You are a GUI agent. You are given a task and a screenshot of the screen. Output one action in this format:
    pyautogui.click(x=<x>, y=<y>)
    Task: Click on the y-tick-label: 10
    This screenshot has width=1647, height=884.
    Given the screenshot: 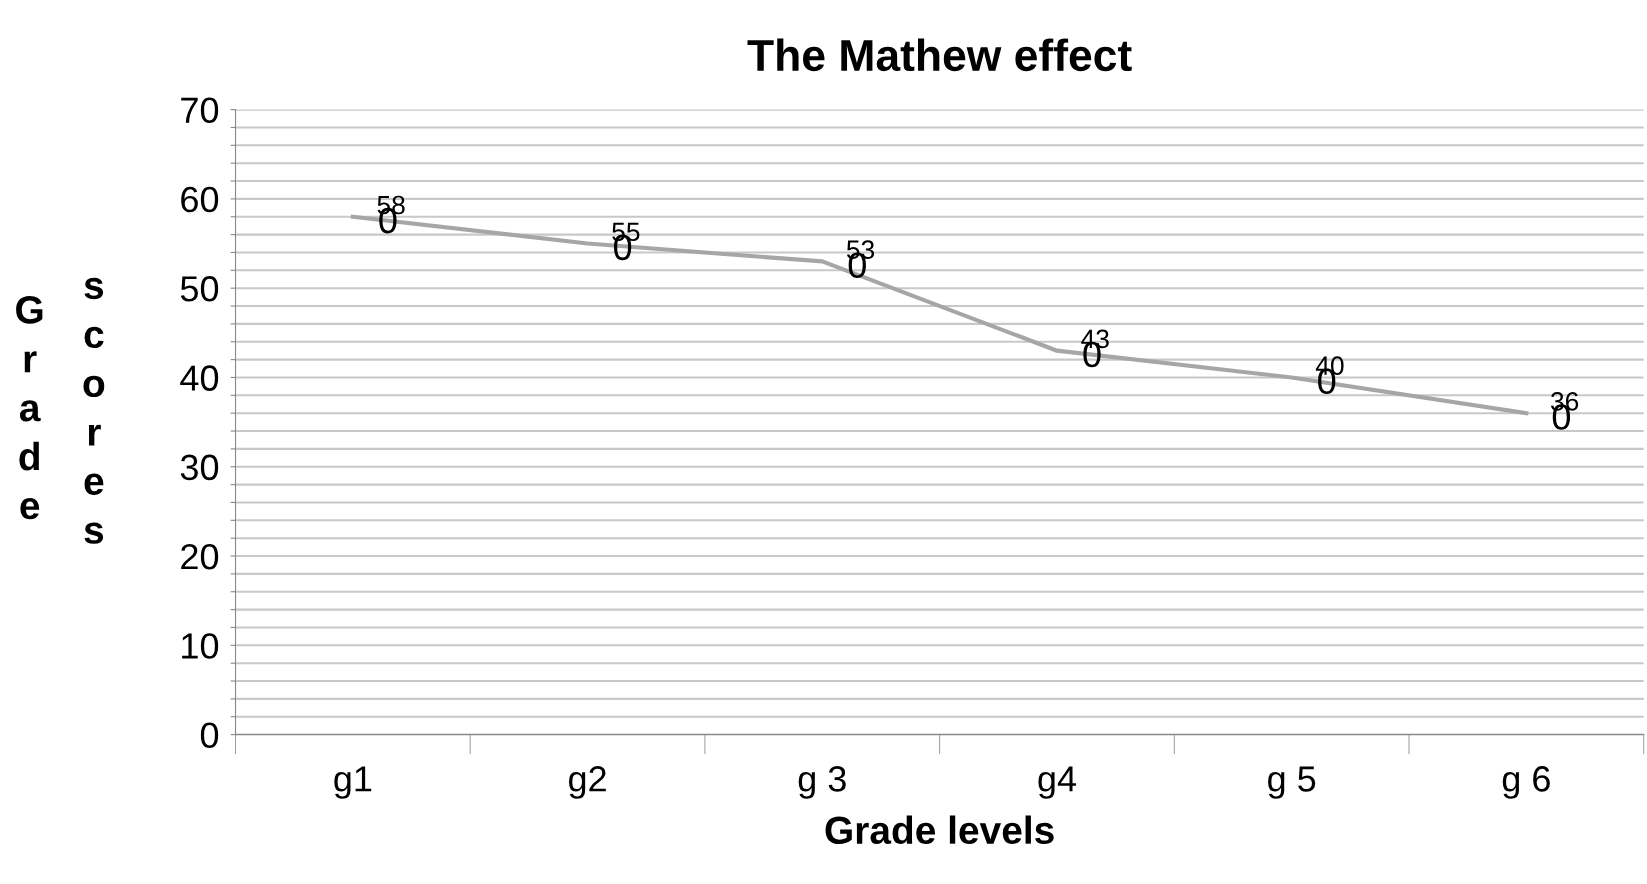 What is the action you would take?
    pyautogui.click(x=200, y=646)
    